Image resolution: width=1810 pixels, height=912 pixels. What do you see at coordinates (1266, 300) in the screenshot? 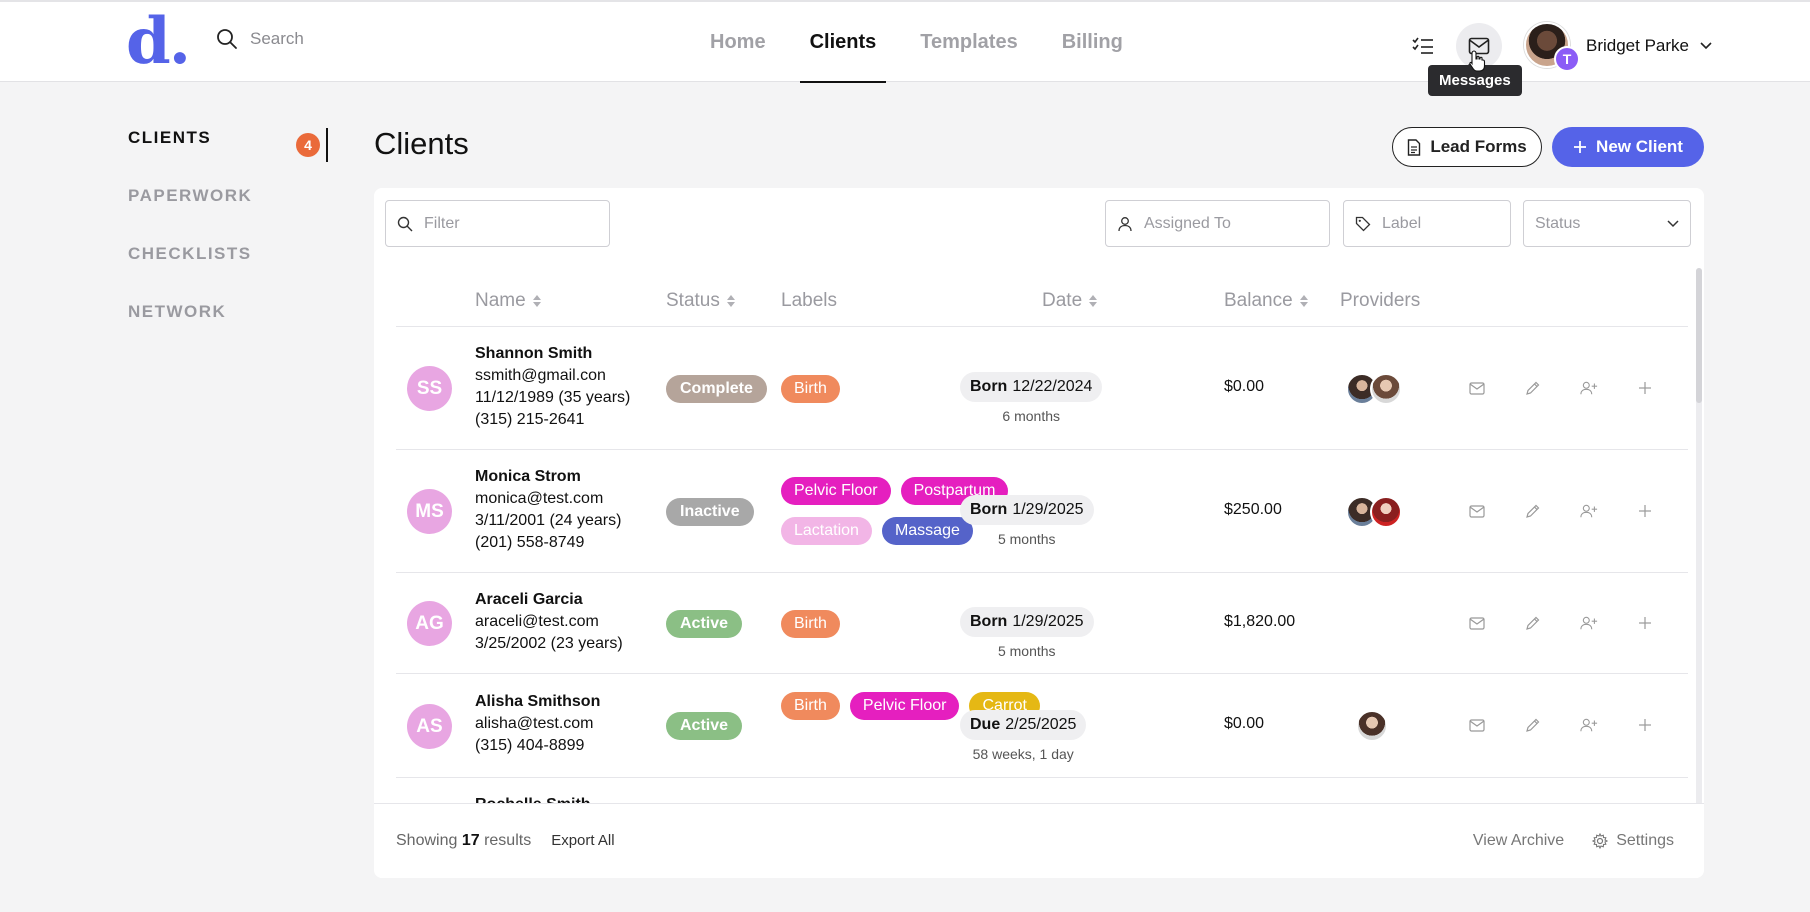
I see `column-balance: Balance` at bounding box center [1266, 300].